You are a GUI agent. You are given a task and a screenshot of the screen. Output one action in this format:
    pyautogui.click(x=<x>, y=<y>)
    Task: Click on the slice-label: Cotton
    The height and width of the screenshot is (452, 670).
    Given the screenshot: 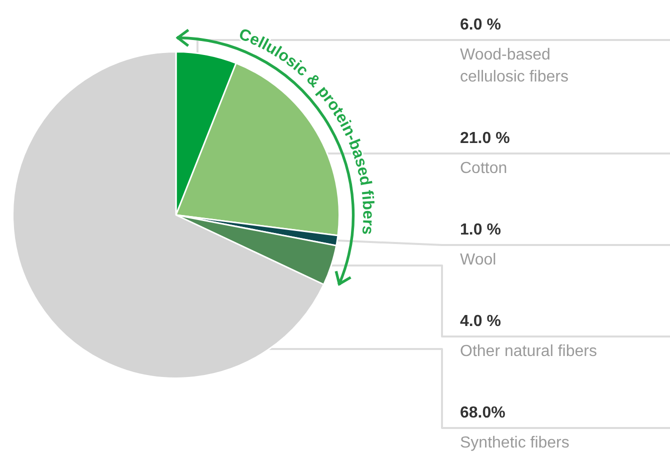 What is the action you would take?
    pyautogui.click(x=484, y=168)
    